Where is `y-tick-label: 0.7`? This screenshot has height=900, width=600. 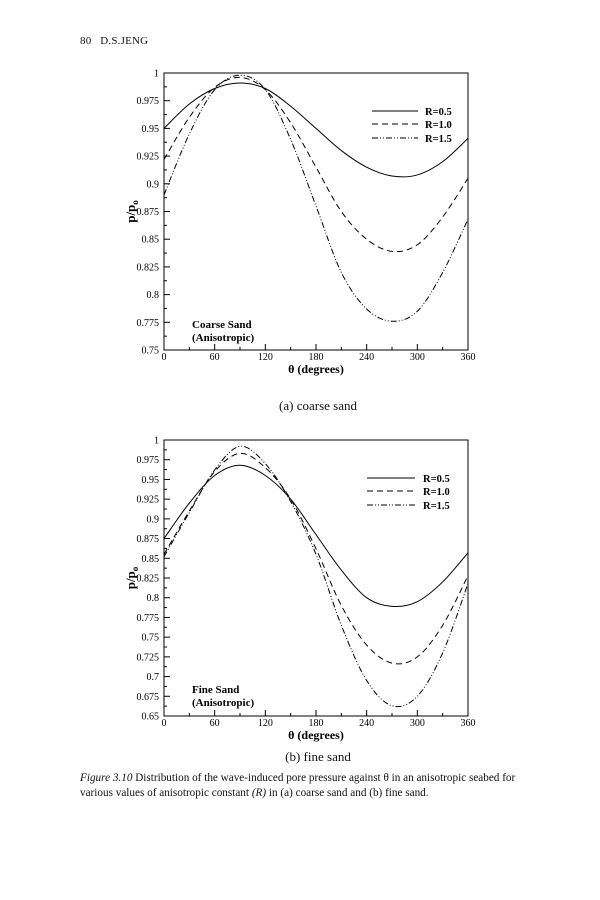
y-tick-label: 0.7 is located at coordinates (153, 677).